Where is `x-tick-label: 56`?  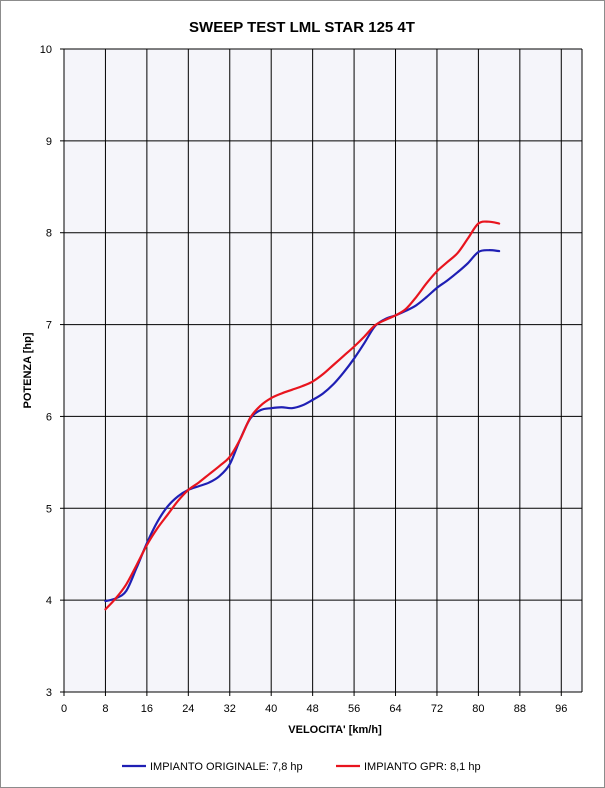 x-tick-label: 56 is located at coordinates (354, 709).